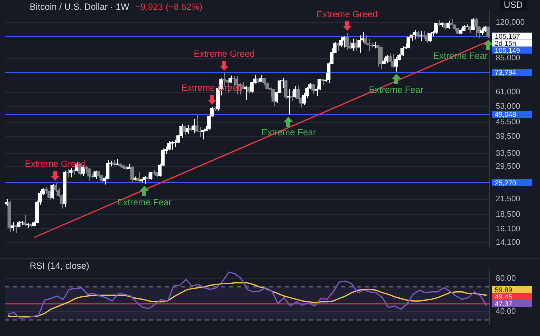 Image resolution: width=540 pixels, height=336 pixels. What do you see at coordinates (60, 265) in the screenshot?
I see `chart-title: RSI (14, close)` at bounding box center [60, 265].